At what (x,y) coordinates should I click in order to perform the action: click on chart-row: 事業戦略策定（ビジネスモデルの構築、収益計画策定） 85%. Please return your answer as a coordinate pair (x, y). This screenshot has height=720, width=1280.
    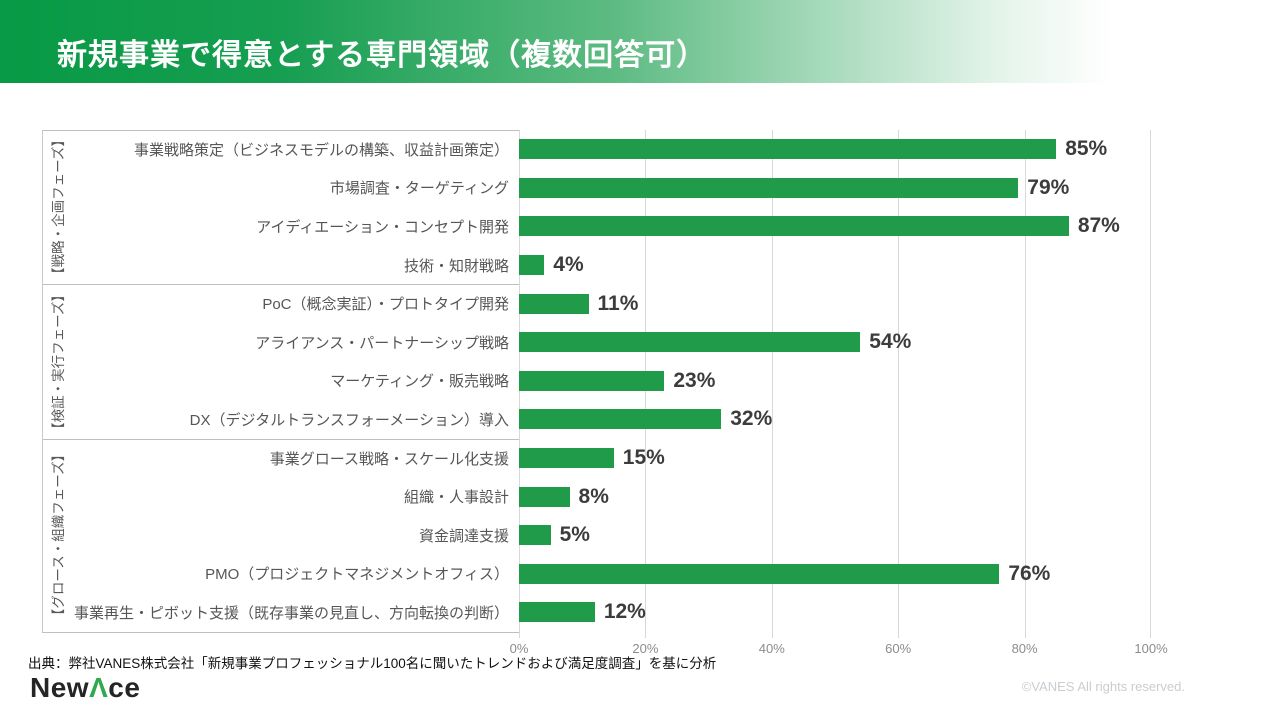
    Looking at the image, I should click on (676, 149).